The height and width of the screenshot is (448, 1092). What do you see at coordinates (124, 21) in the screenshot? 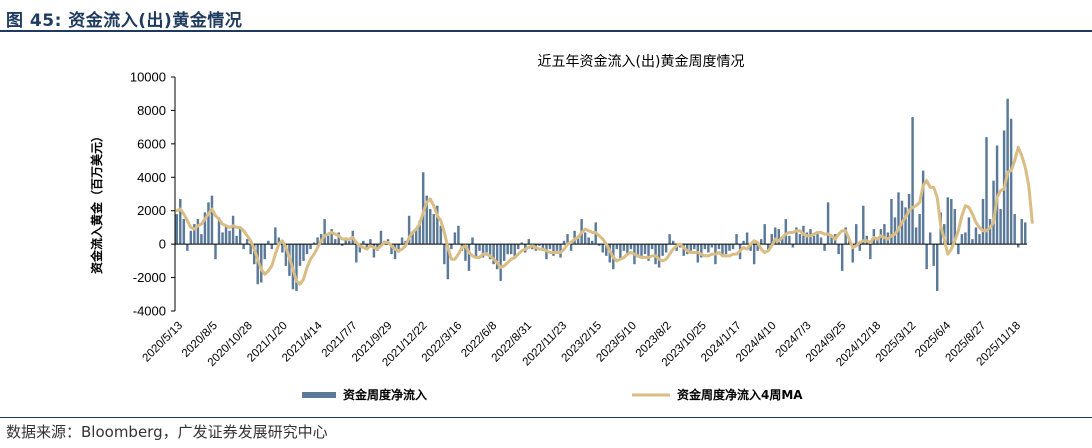
I see `figure-title: 图 45: 资金流入(出)黄金情况` at bounding box center [124, 21].